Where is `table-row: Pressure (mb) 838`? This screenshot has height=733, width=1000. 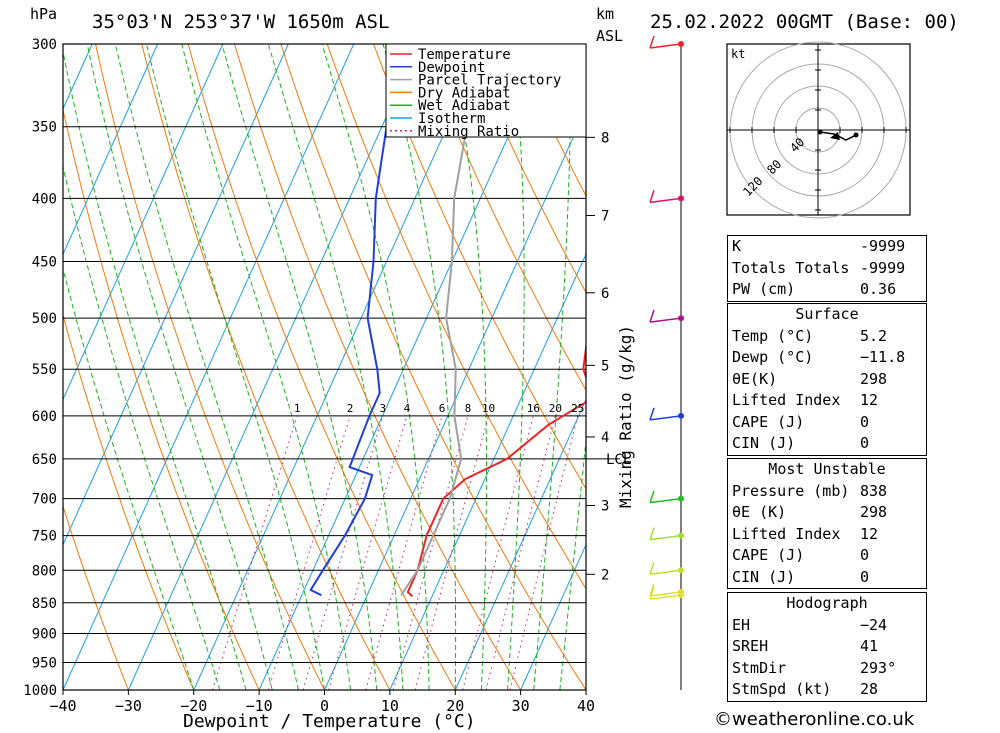 table-row: Pressure (mb) 838 is located at coordinates (827, 492).